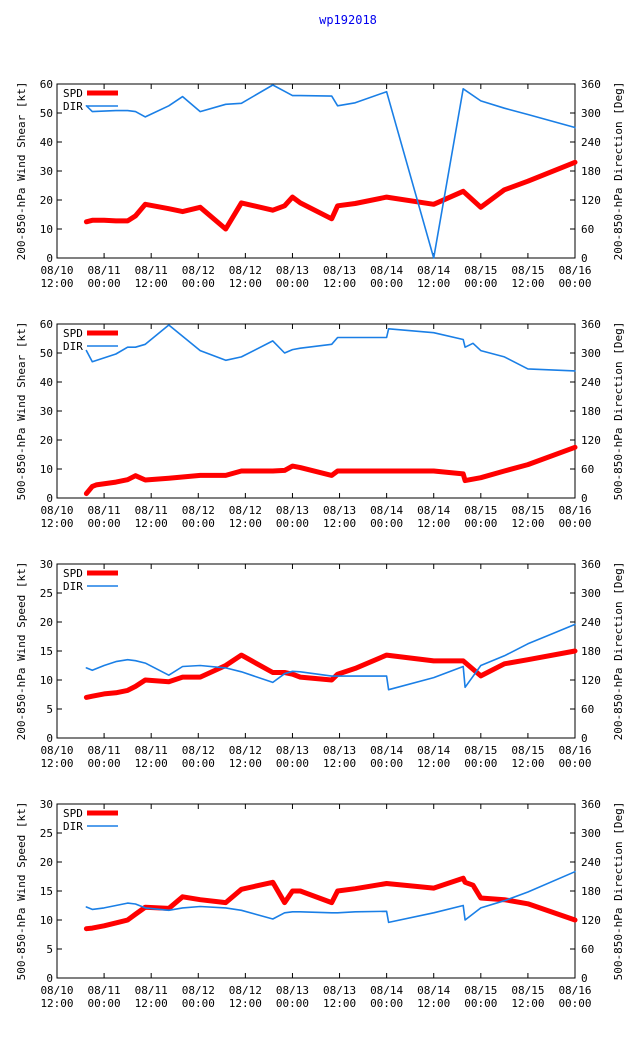 Image resolution: width=640 pixels, height=1060 pixels. Describe the element at coordinates (21, 411) in the screenshot. I see `y-axis-label: 500-850-hPa Wind Shear [kt]` at that location.